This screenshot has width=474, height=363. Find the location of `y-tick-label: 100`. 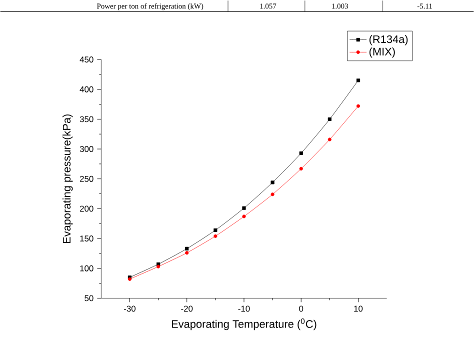

y-tick-label: 100 is located at coordinates (87, 268).